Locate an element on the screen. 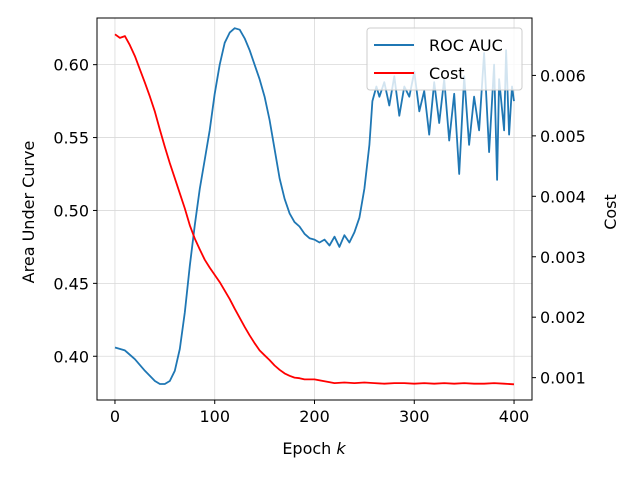  legend: ROC AUC Cost is located at coordinates (444, 59).